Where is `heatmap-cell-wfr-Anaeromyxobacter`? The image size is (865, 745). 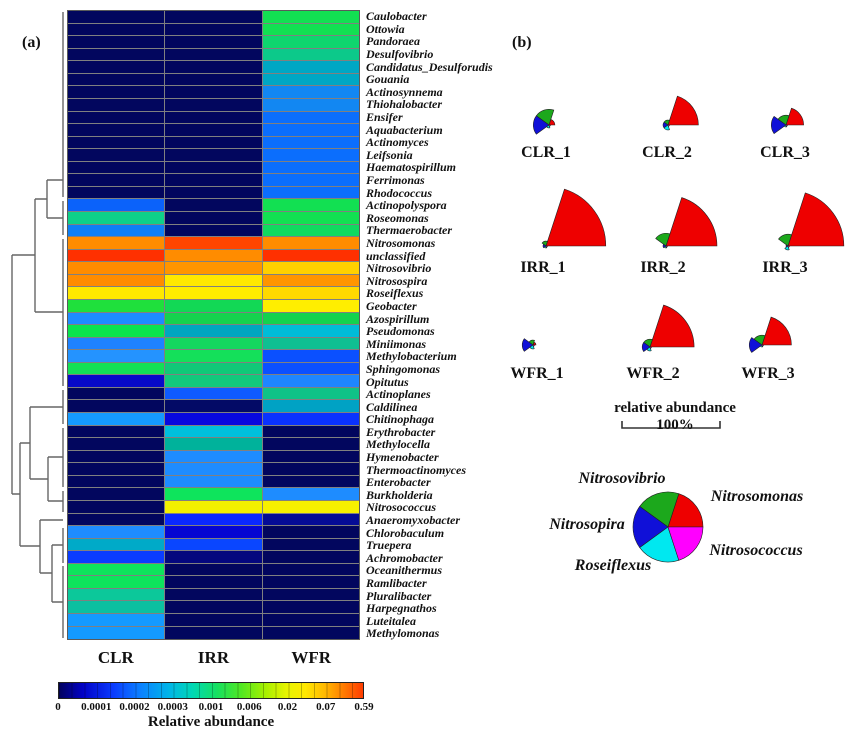 heatmap-cell-wfr-Anaeromyxobacter is located at coordinates (310, 520).